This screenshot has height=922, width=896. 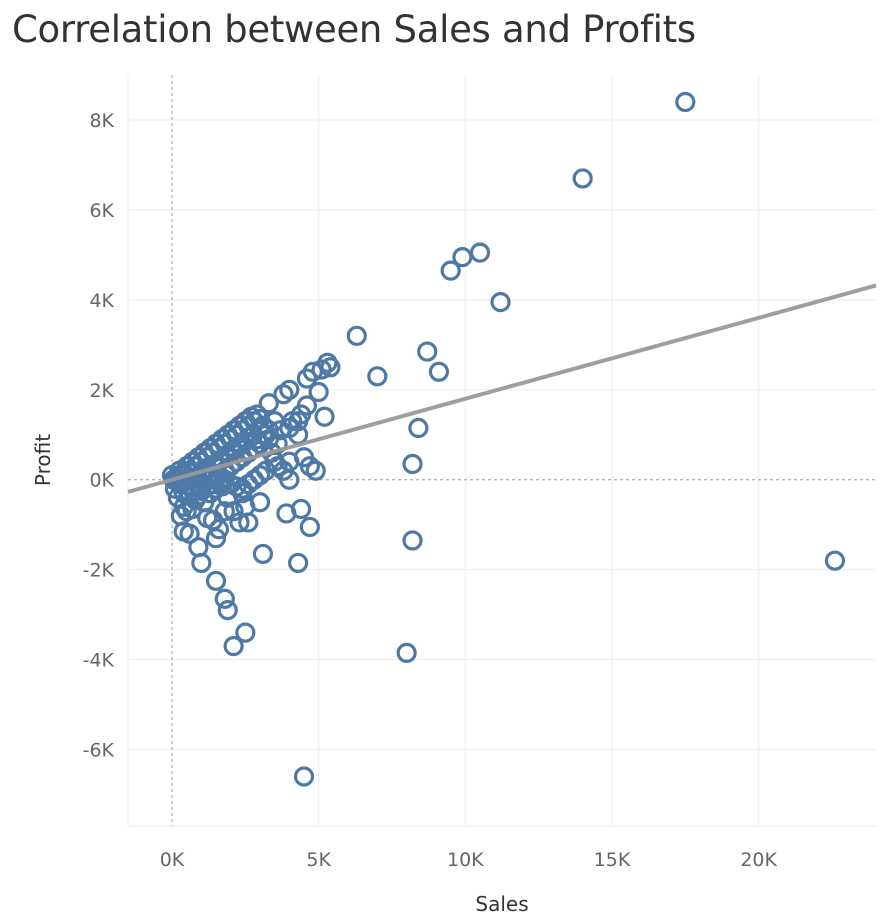 What do you see at coordinates (101, 391) in the screenshot?
I see `y-tick-label: 2K` at bounding box center [101, 391].